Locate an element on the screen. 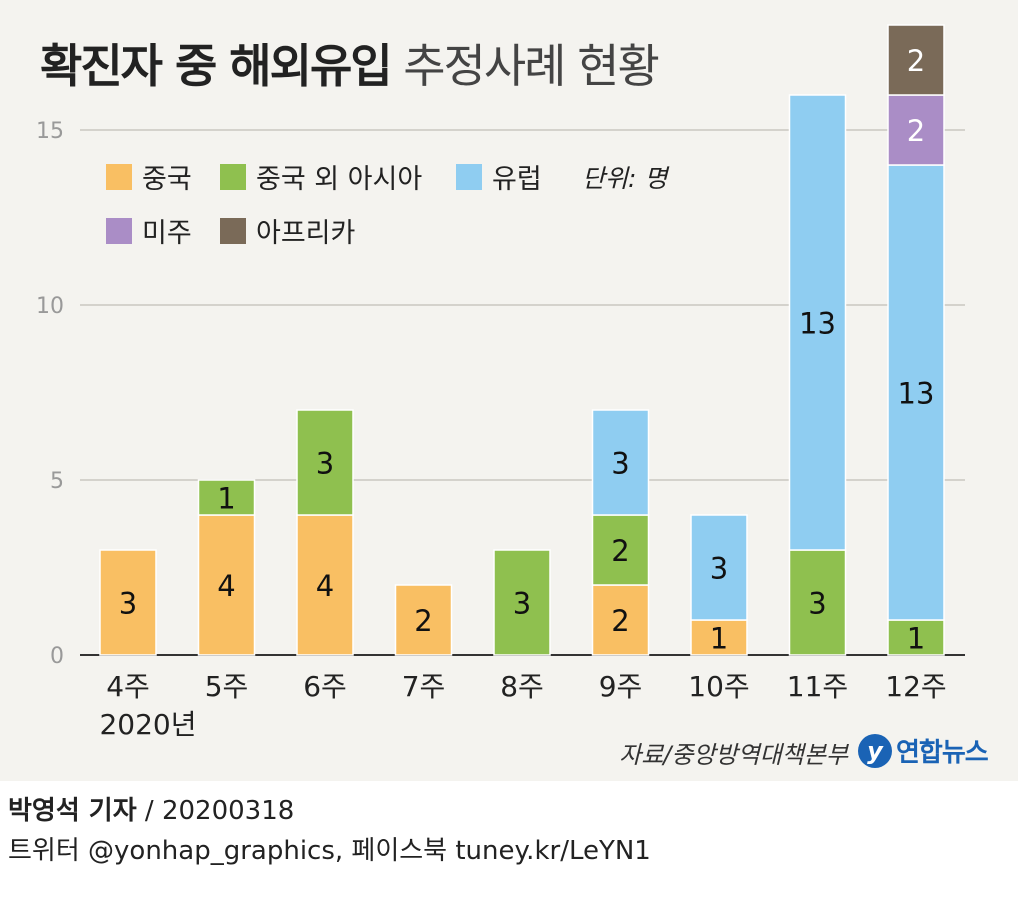 The height and width of the screenshot is (899, 1018). legend-swatch-americas is located at coordinates (119, 230).